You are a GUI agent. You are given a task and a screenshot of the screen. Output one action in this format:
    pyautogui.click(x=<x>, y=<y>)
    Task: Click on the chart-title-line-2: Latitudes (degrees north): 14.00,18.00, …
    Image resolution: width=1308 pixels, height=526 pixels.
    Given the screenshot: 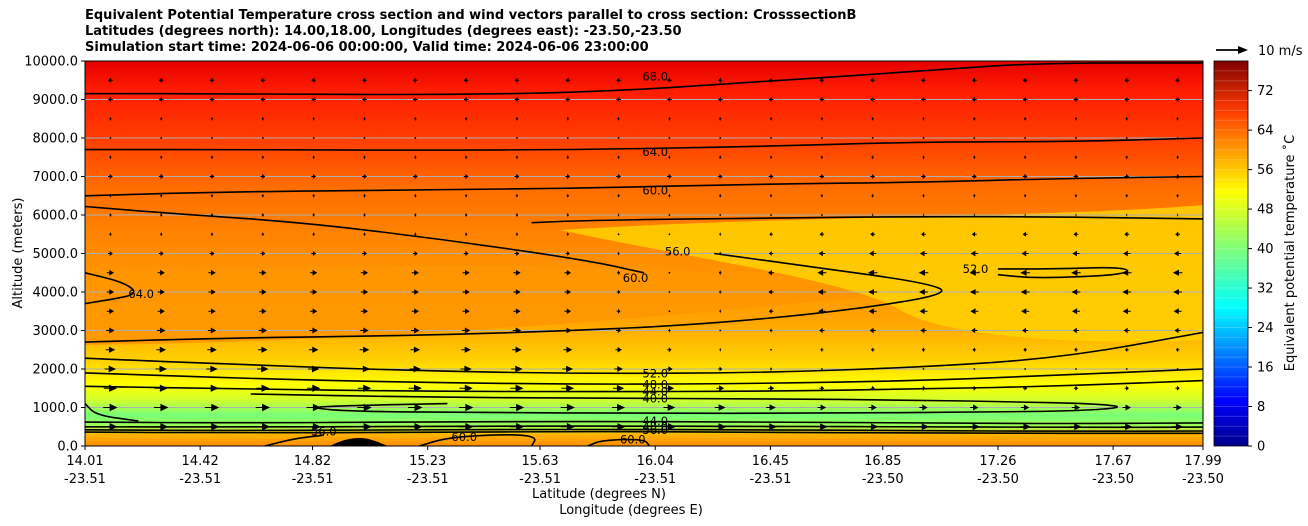 What is the action you would take?
    pyautogui.click(x=383, y=31)
    